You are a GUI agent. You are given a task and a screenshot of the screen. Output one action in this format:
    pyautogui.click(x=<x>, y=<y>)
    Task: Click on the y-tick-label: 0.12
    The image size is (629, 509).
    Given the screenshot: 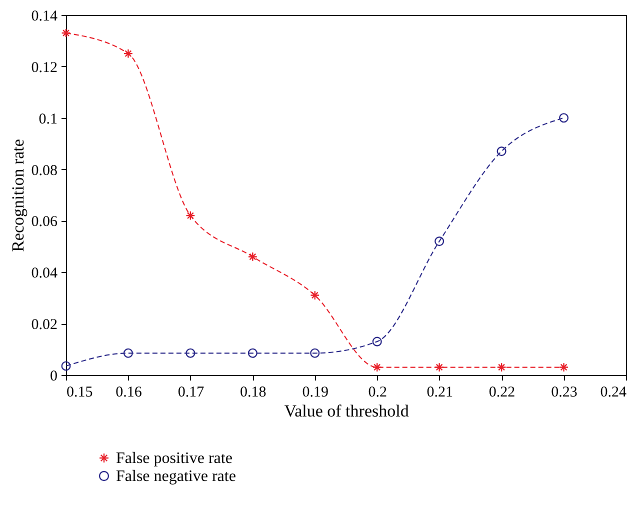 What is the action you would take?
    pyautogui.click(x=44, y=68)
    